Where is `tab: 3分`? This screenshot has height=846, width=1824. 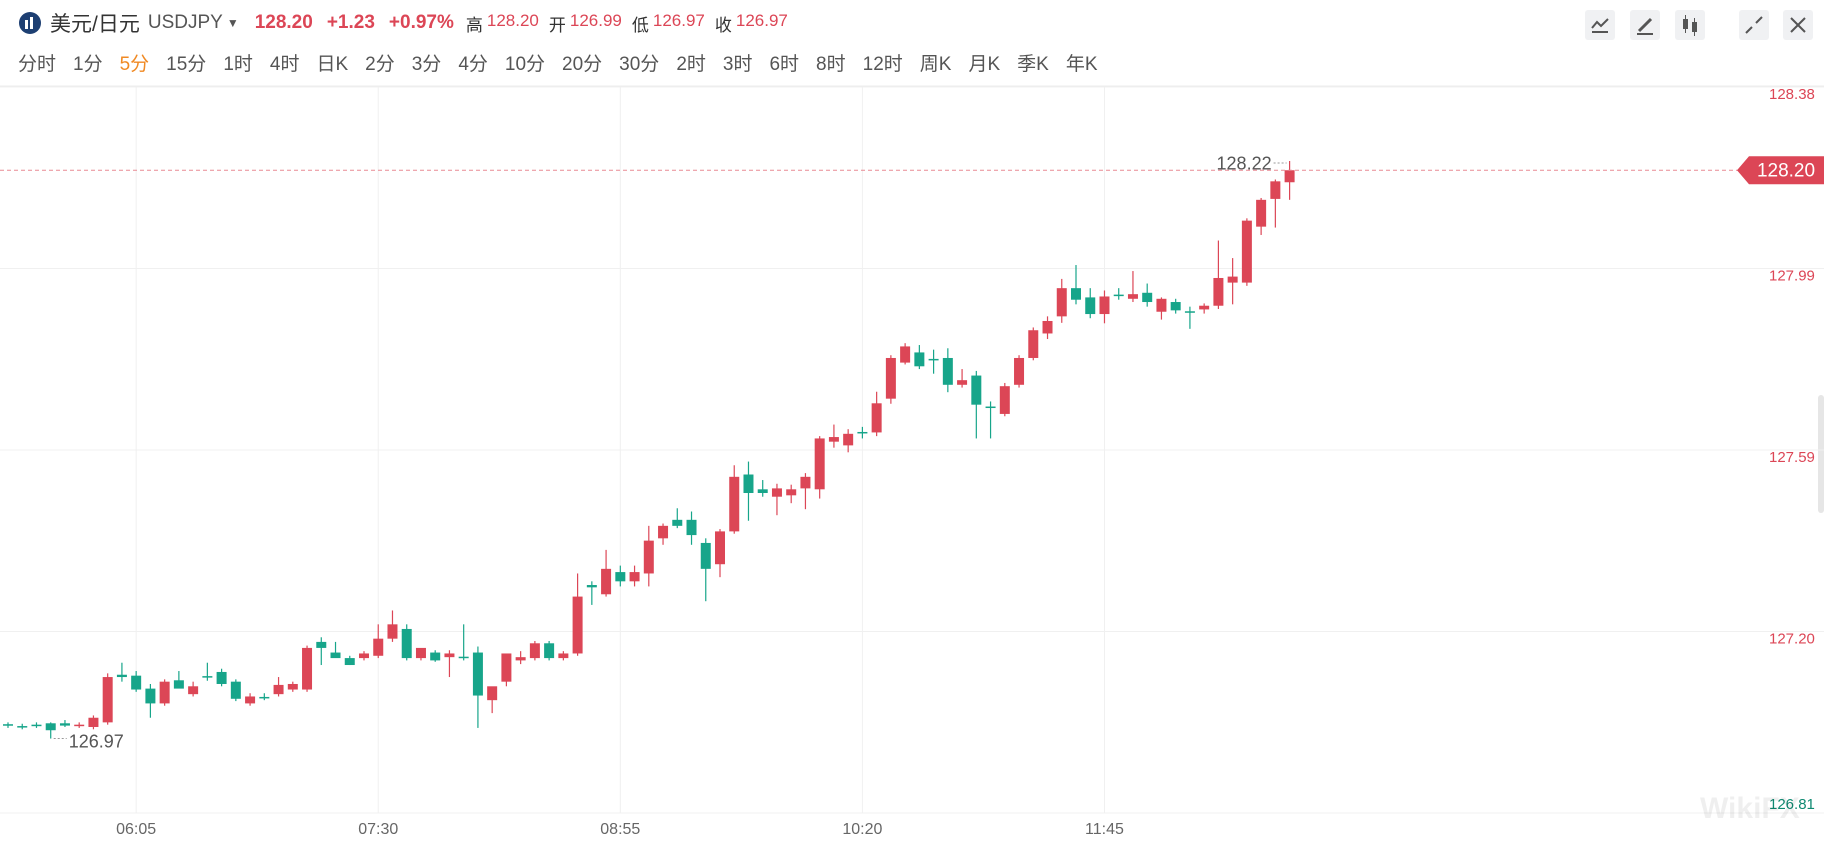
tab: 3分 is located at coordinates (426, 64).